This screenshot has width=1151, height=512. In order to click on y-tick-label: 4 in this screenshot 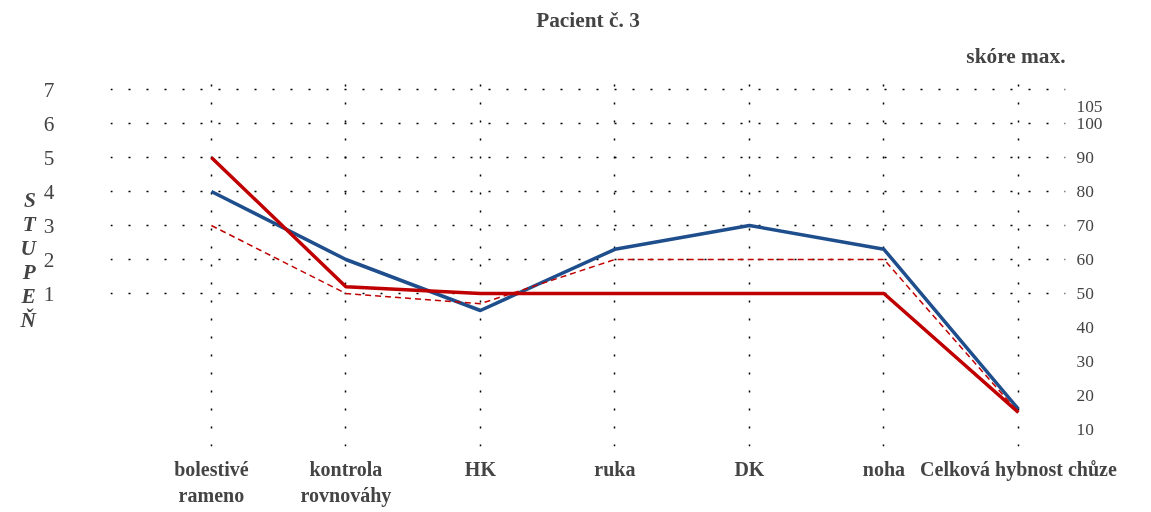, I will do `click(49, 191)`.